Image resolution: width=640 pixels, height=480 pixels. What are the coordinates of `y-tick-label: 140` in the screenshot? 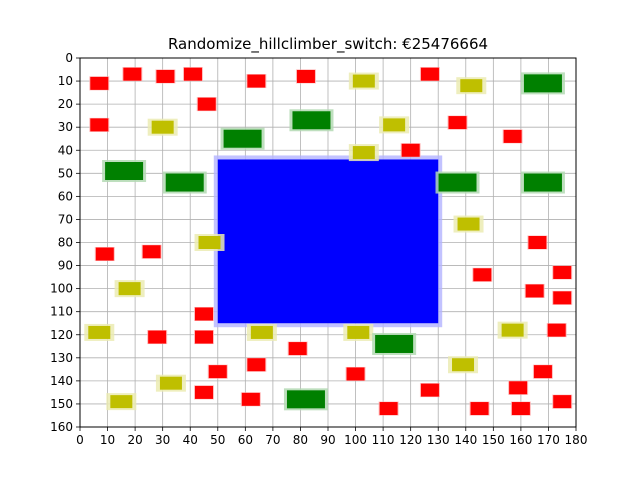 It's located at (61, 381).